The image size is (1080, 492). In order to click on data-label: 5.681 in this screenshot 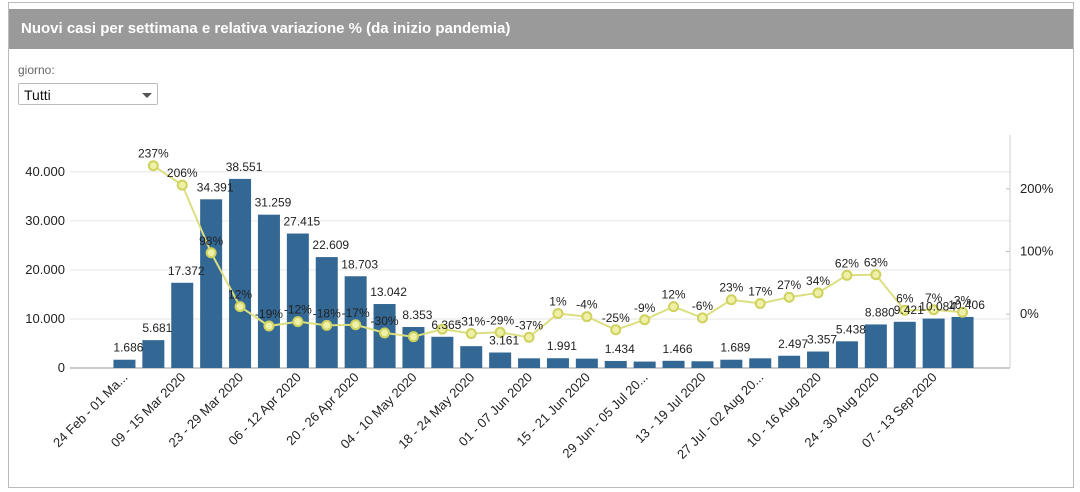, I will do `click(157, 328)`.